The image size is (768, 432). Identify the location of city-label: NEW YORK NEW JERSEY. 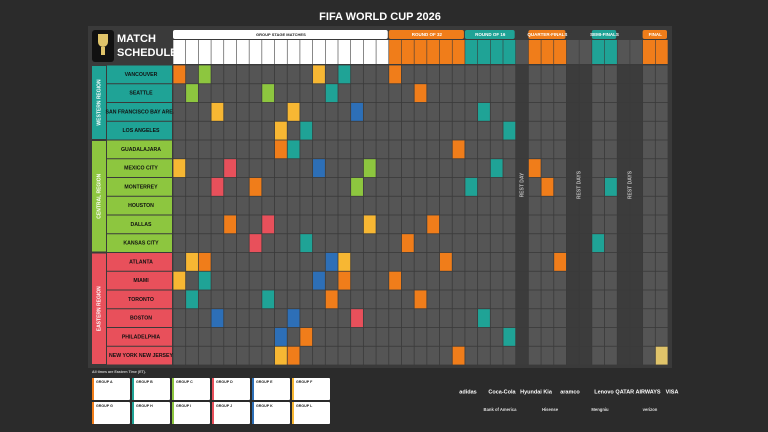
(141, 356).